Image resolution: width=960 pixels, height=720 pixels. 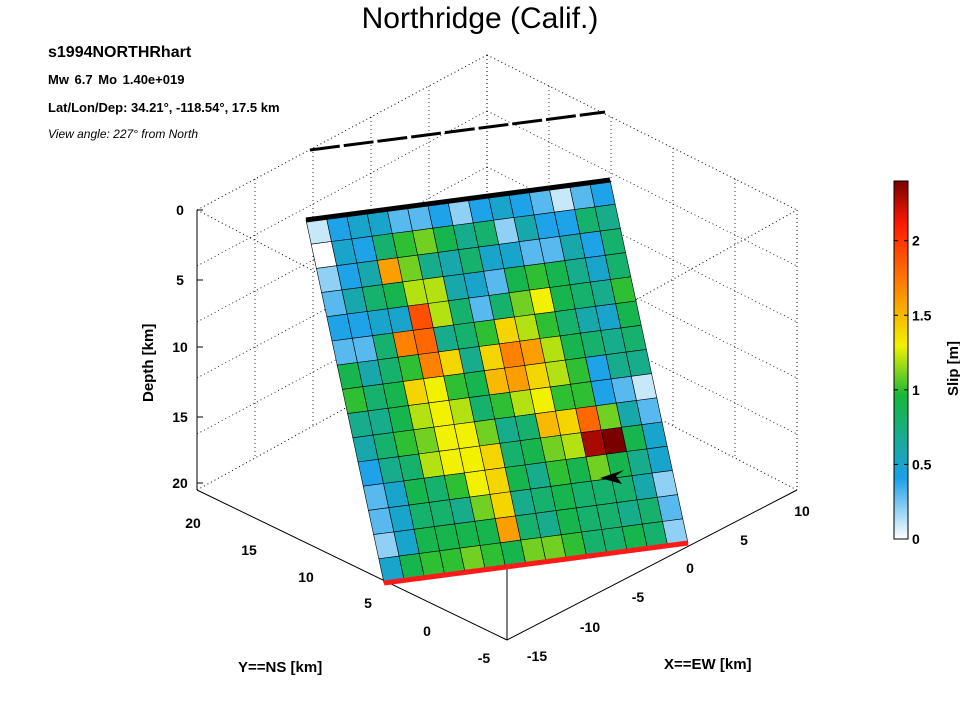 I want to click on chart-title: Northridge (Calif.), so click(x=480, y=18).